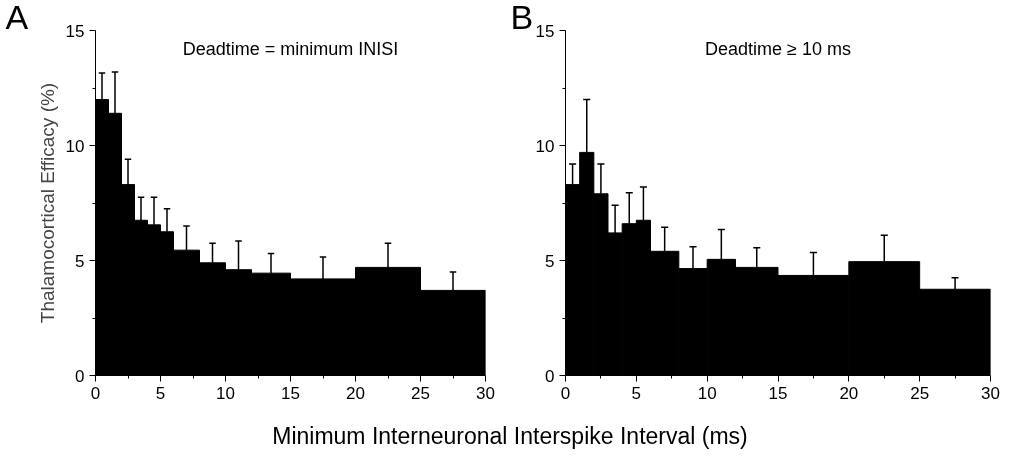 The width and height of the screenshot is (1017, 475). Describe the element at coordinates (47, 203) in the screenshot. I see `y-axis-title: Thalamocortical Efficacy (%)` at that location.